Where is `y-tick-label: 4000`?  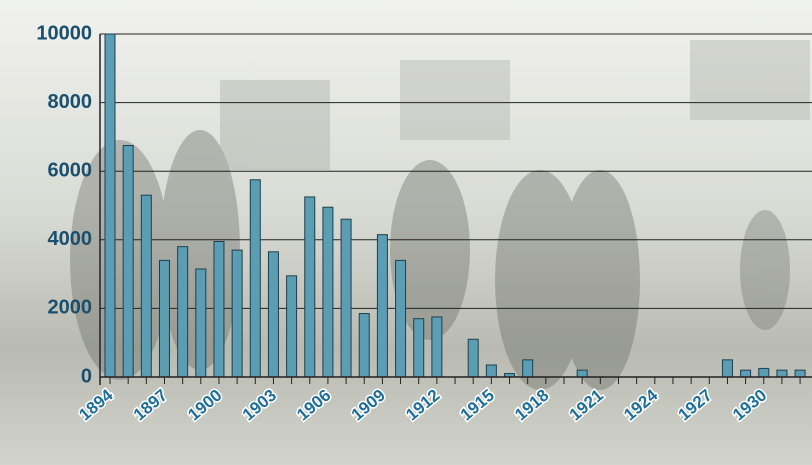 y-tick-label: 4000 is located at coordinates (70, 239).